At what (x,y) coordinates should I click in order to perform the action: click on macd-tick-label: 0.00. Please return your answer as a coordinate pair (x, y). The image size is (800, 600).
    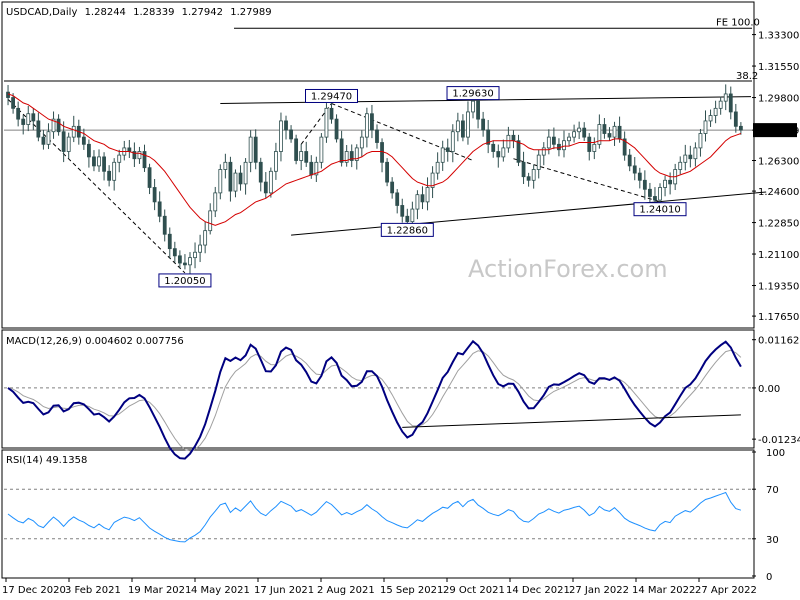
    Looking at the image, I should click on (769, 389).